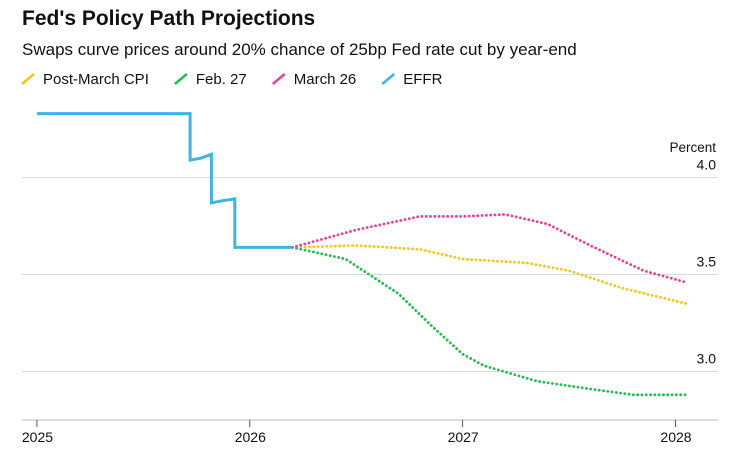  Describe the element at coordinates (250, 437) in the screenshot. I see `x-tick-label: 2026` at that location.